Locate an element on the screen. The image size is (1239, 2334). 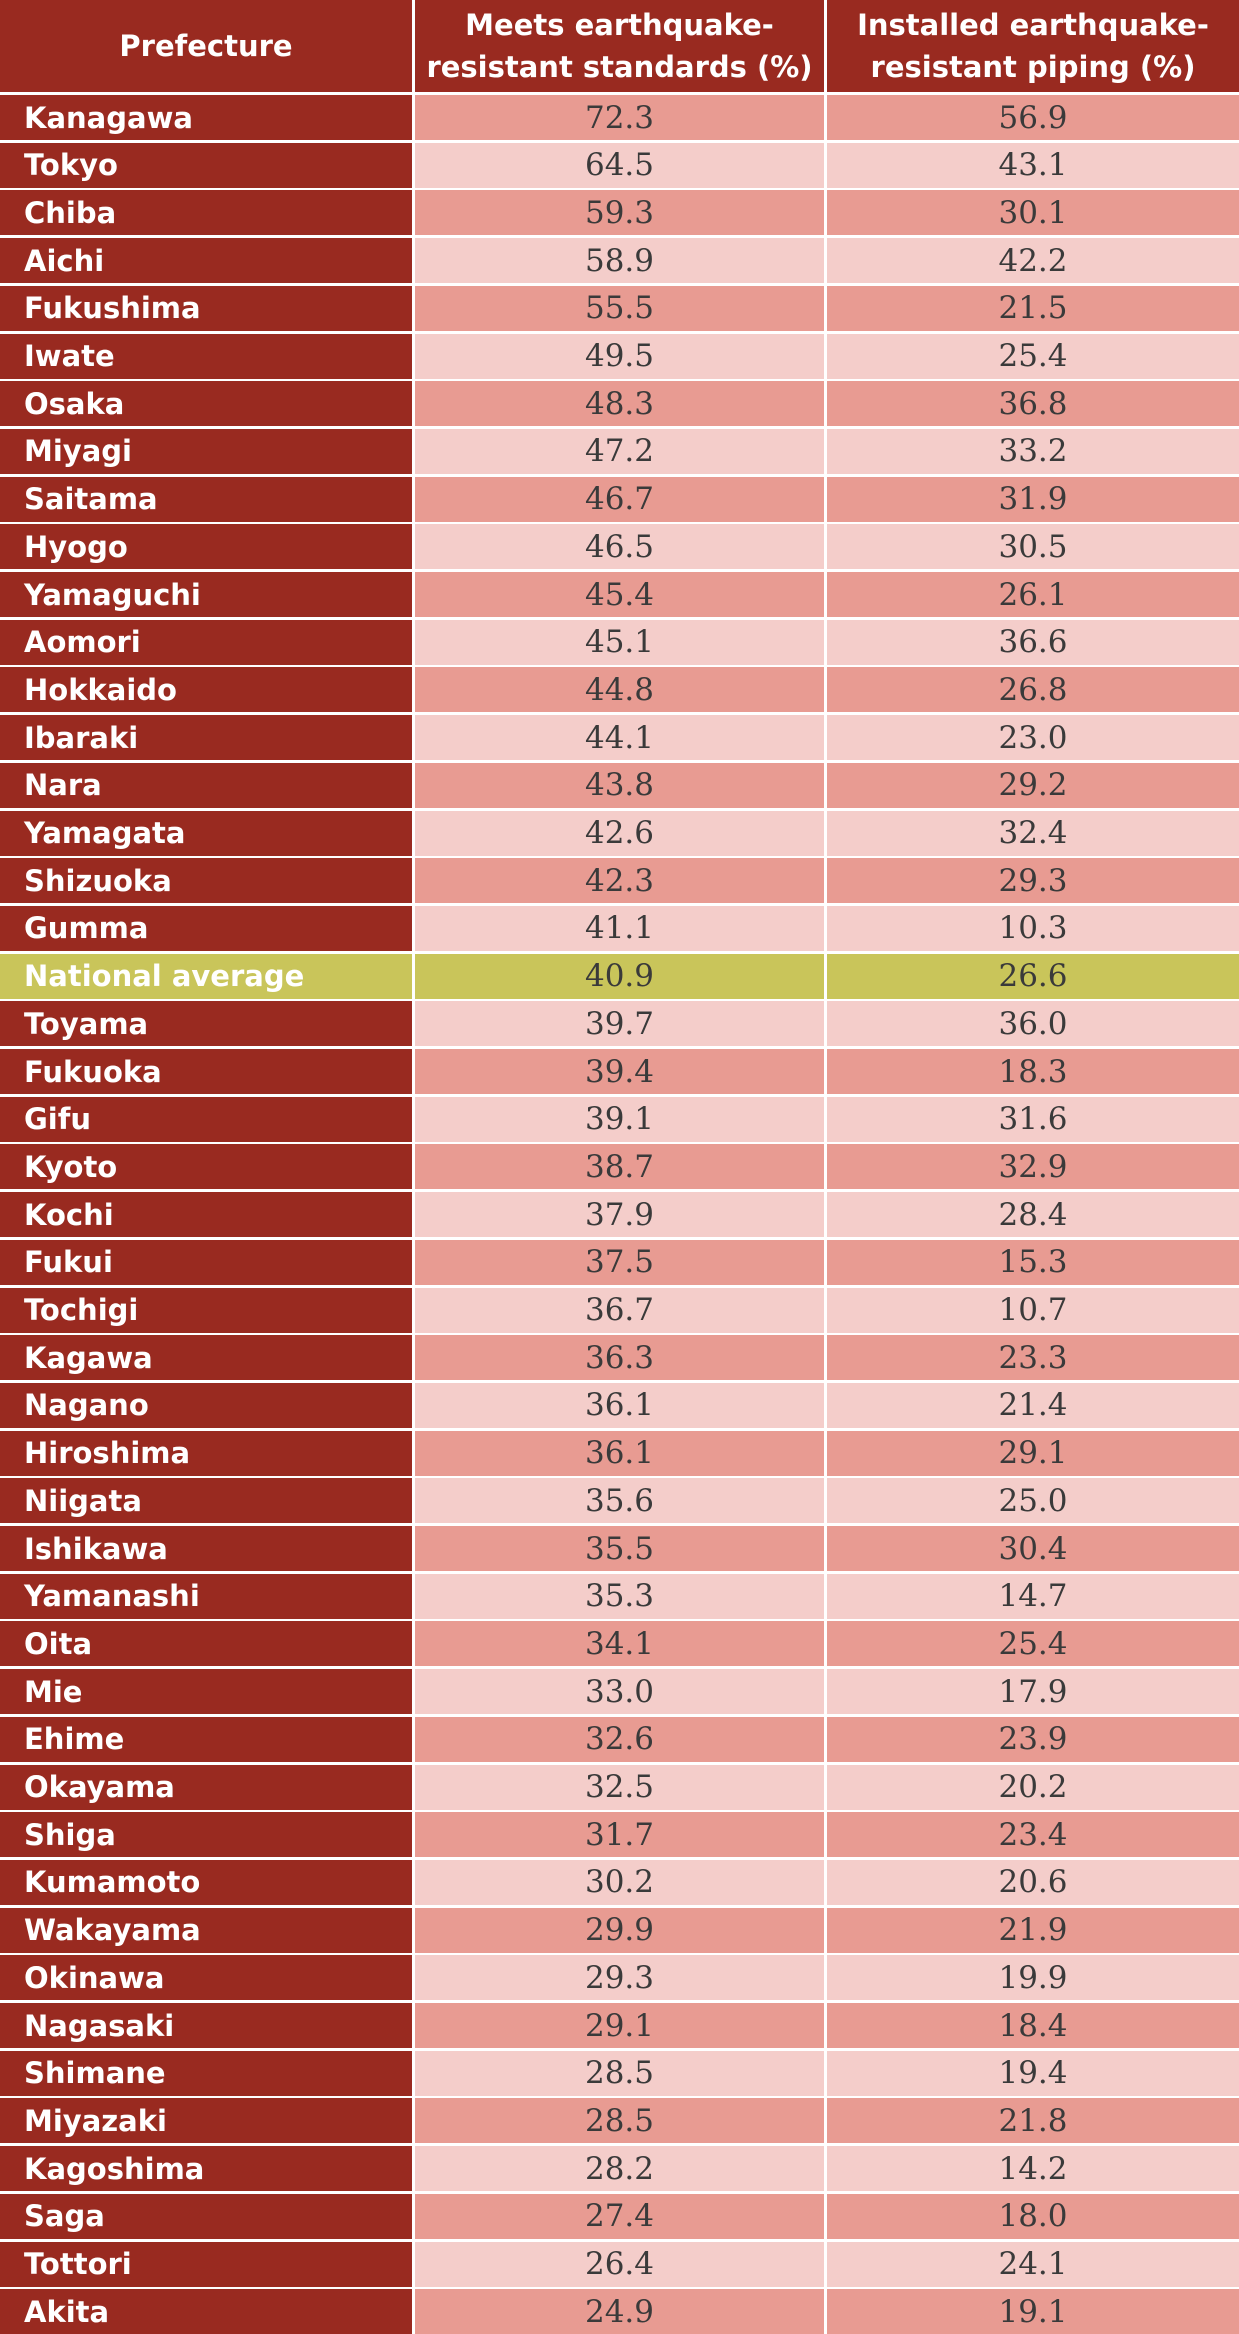
standards-value: 29.1 is located at coordinates (619, 2025).